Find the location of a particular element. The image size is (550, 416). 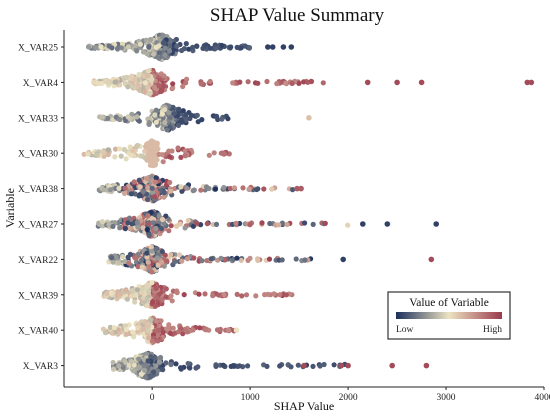

legend-high-label: High is located at coordinates (492, 330).